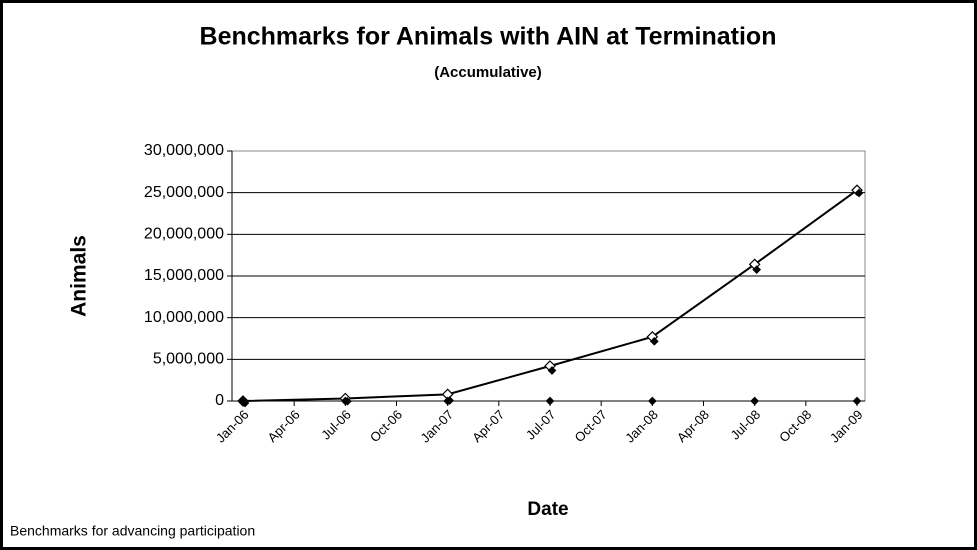 This screenshot has height=550, width=977. Describe the element at coordinates (184, 317) in the screenshot. I see `y-tick-label: 10,000,000` at that location.